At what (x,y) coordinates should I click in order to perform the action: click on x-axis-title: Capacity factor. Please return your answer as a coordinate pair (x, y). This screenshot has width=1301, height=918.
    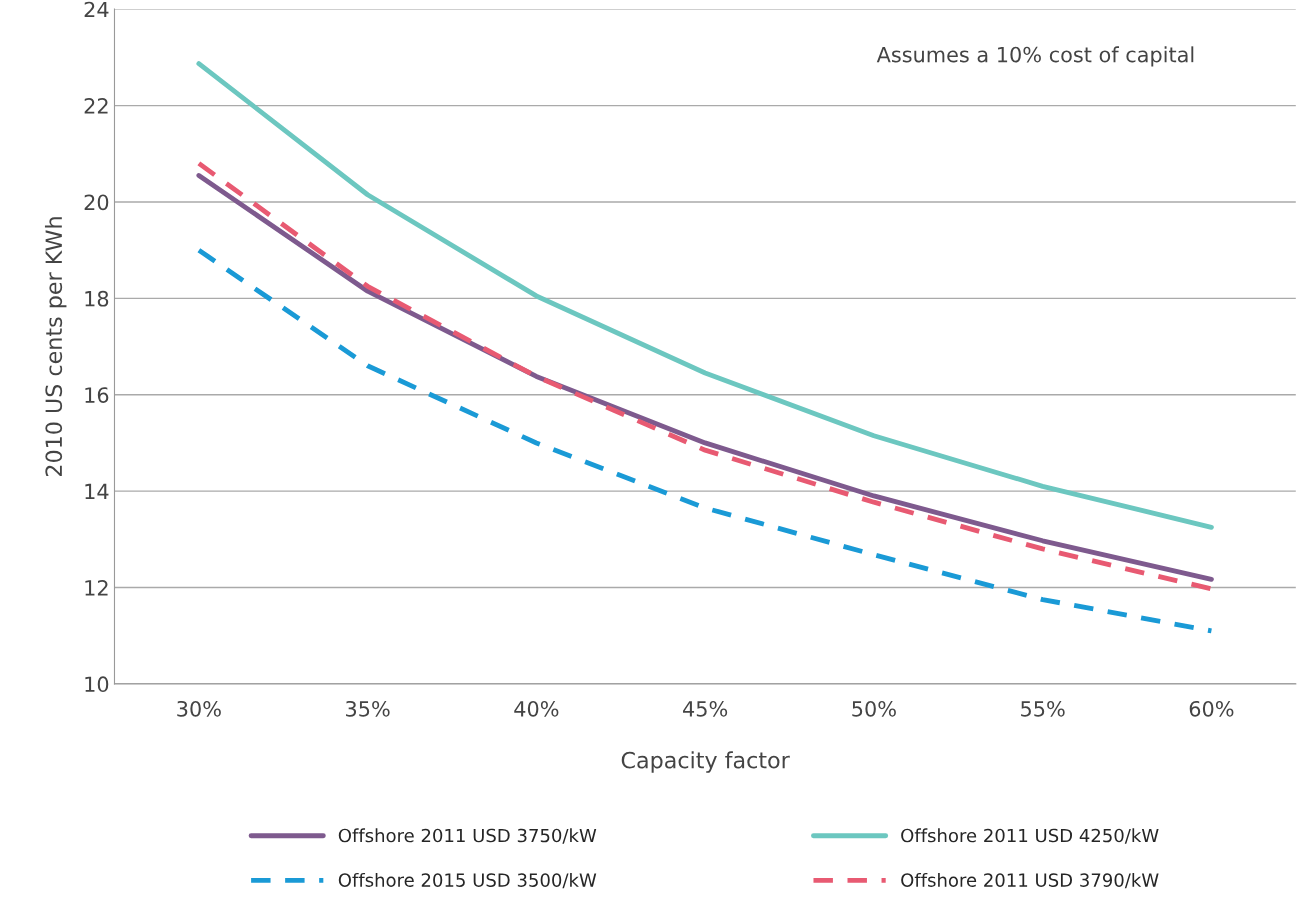
    Looking at the image, I should click on (705, 762).